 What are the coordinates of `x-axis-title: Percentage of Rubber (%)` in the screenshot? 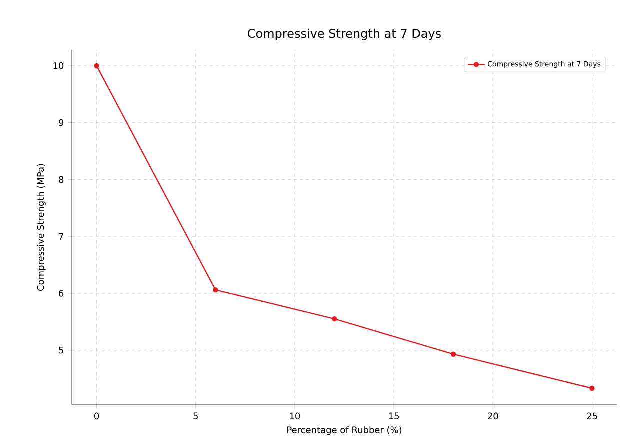 It's located at (345, 431).